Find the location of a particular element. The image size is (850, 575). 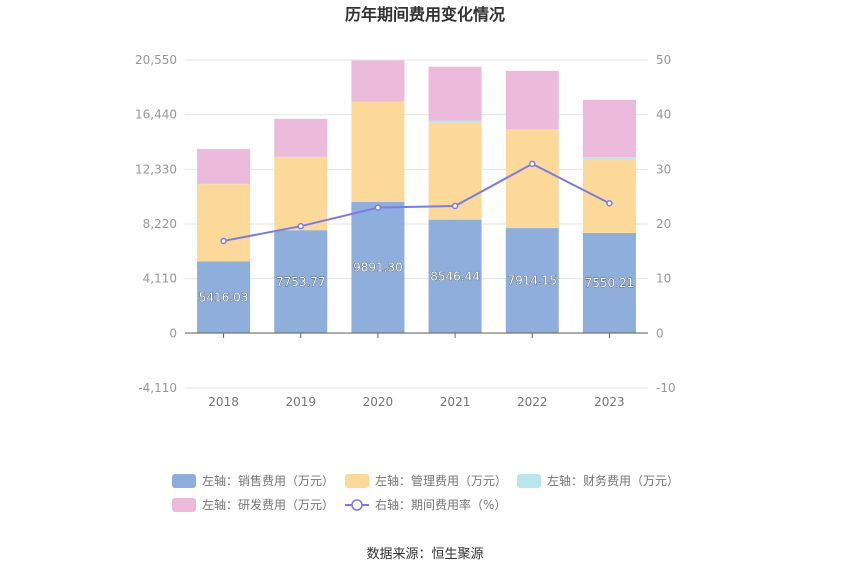

x-tick-label: 2020 is located at coordinates (378, 402).